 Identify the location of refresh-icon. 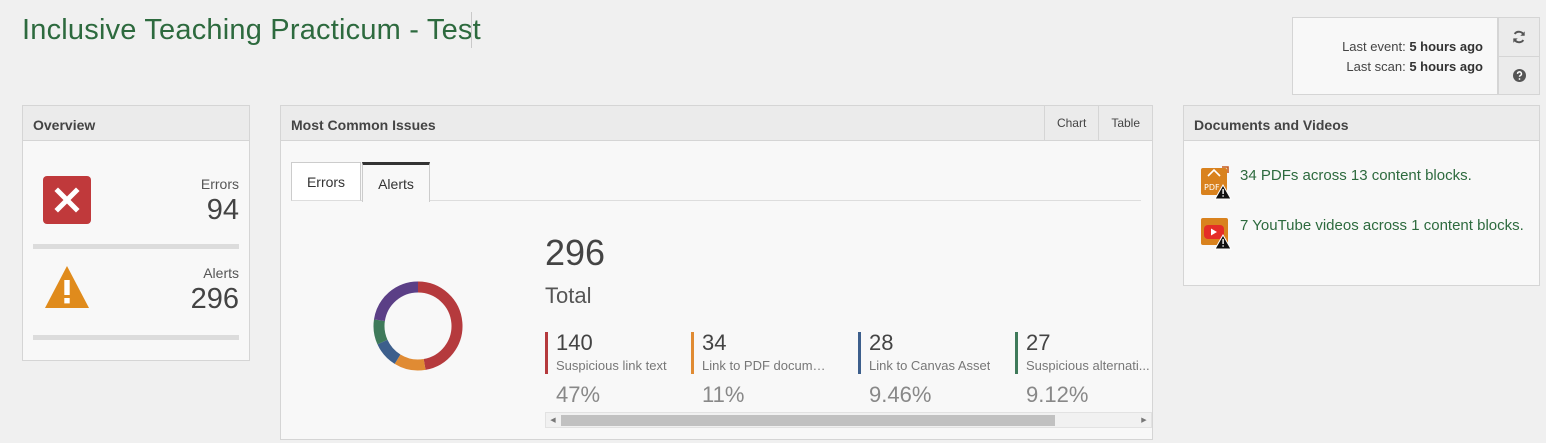
(1519, 37).